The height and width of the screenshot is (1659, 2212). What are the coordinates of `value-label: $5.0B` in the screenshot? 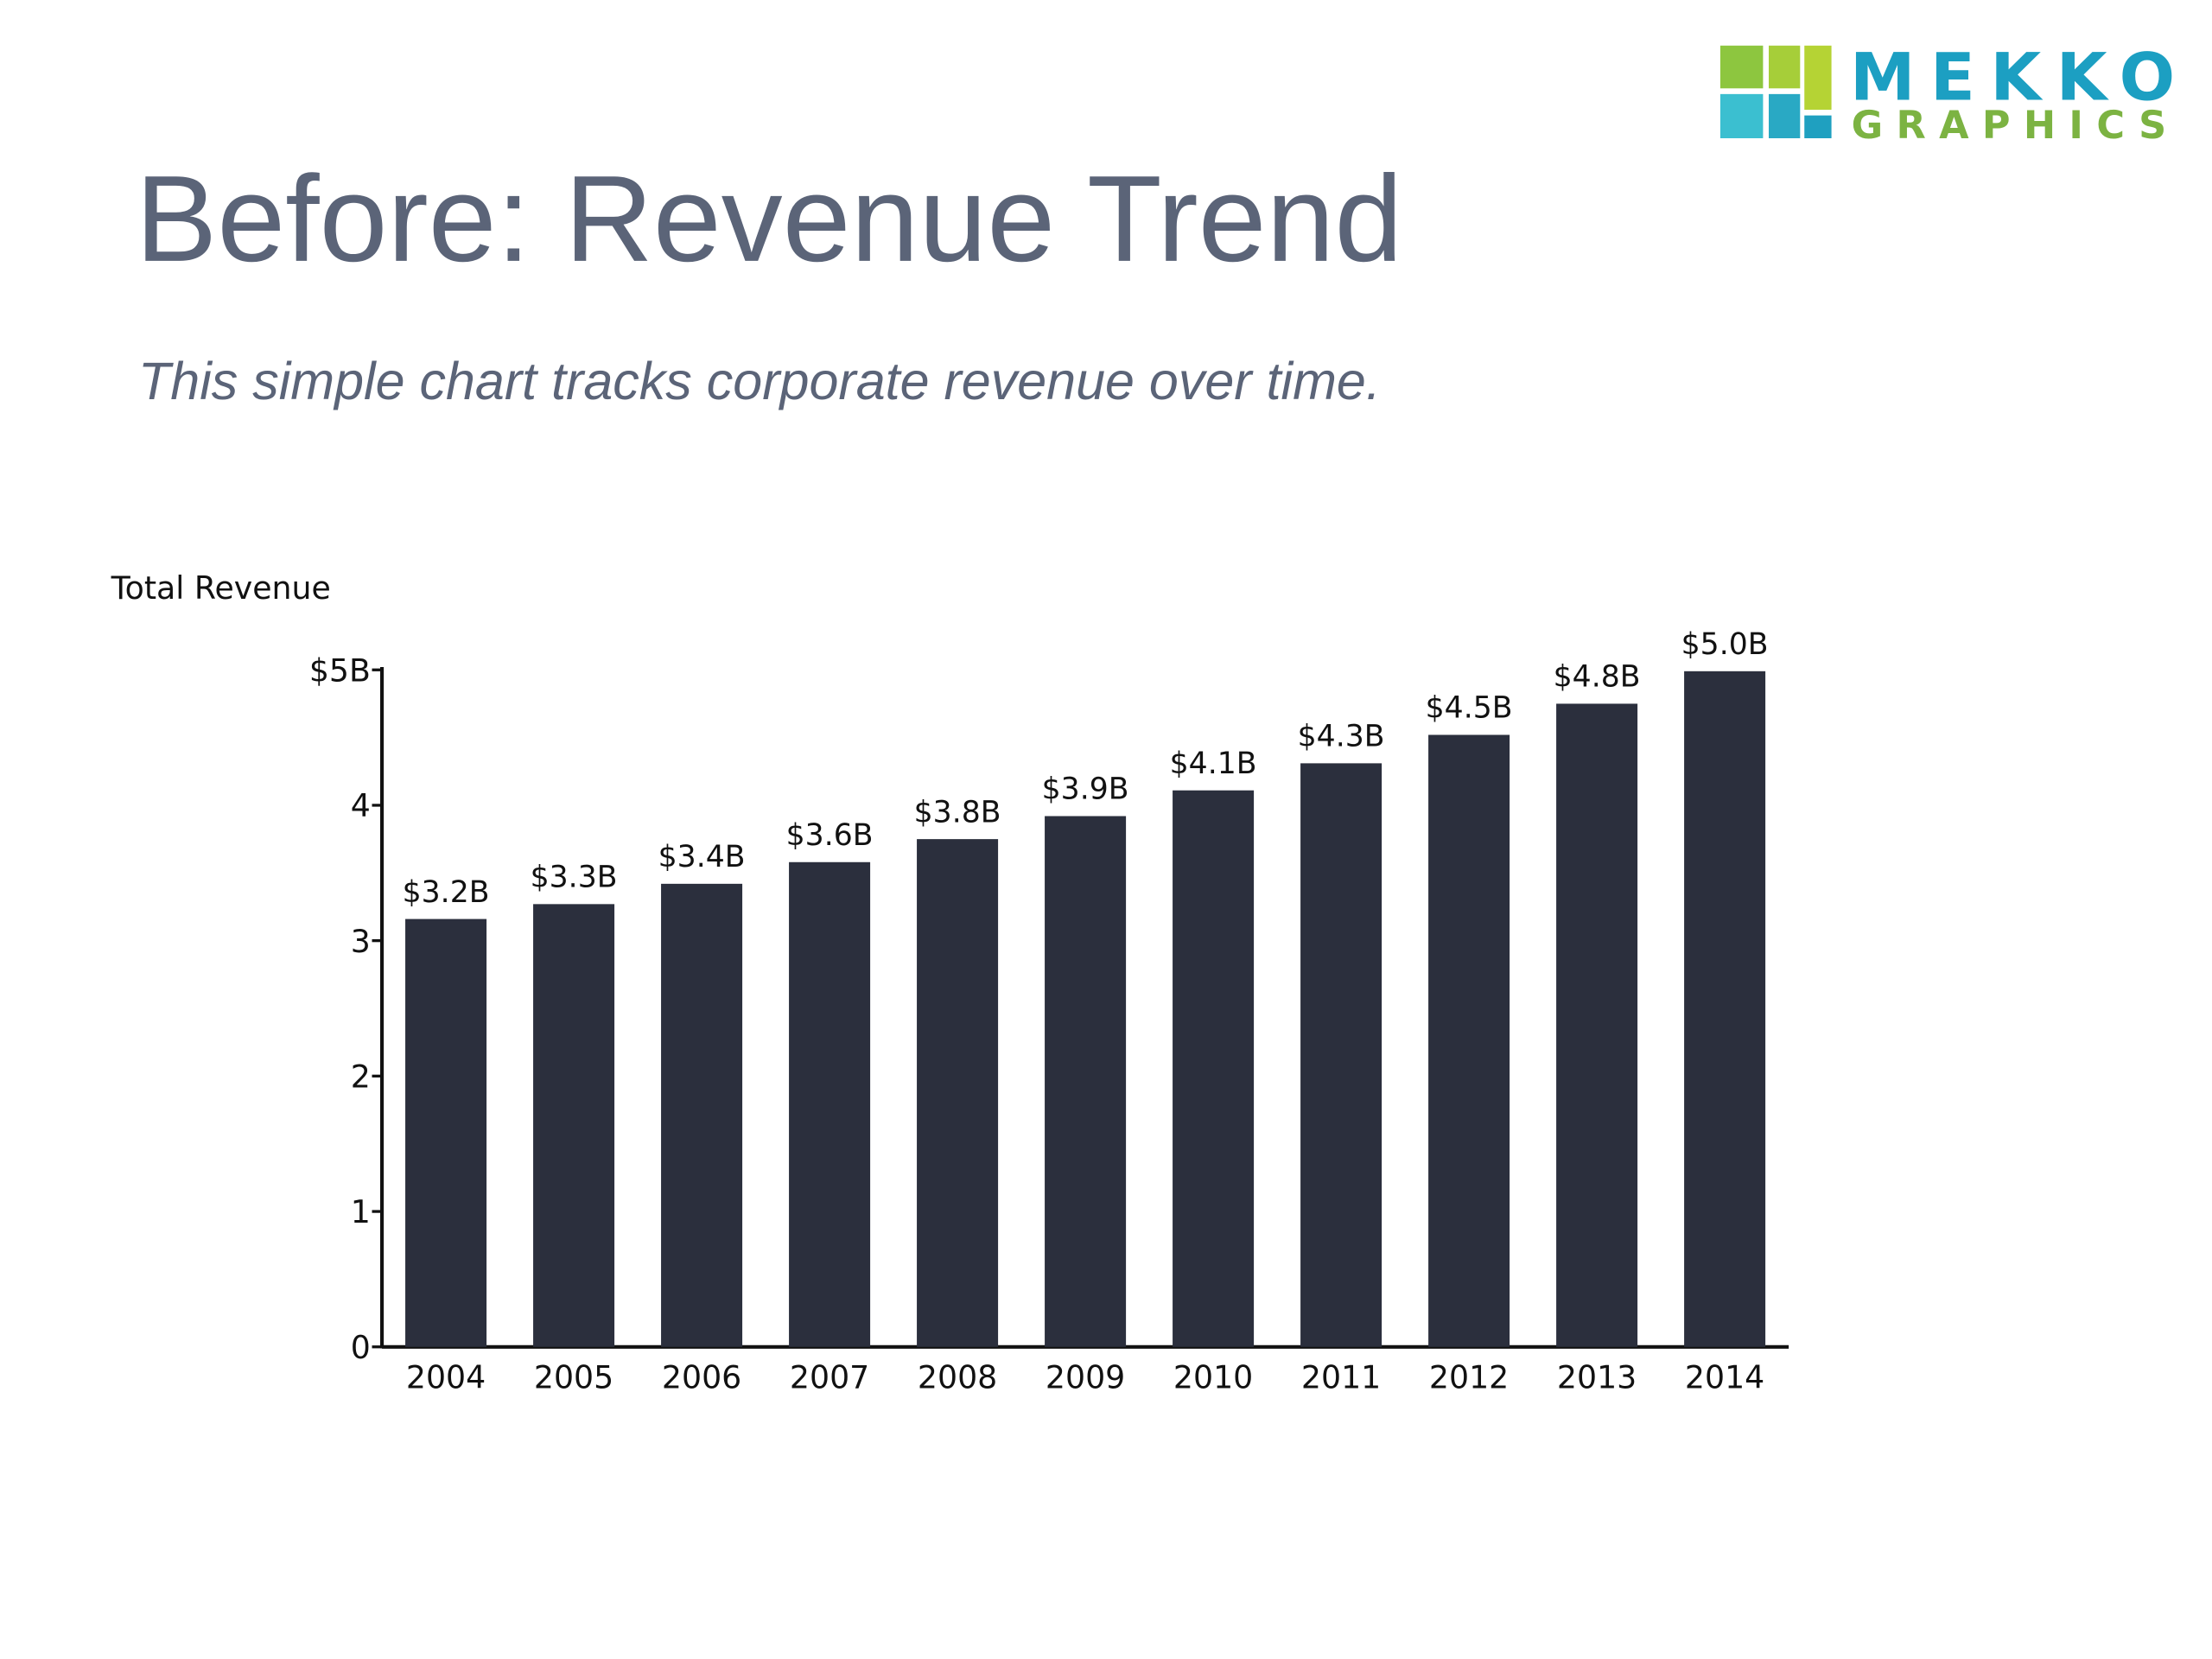 It's located at (1725, 644).